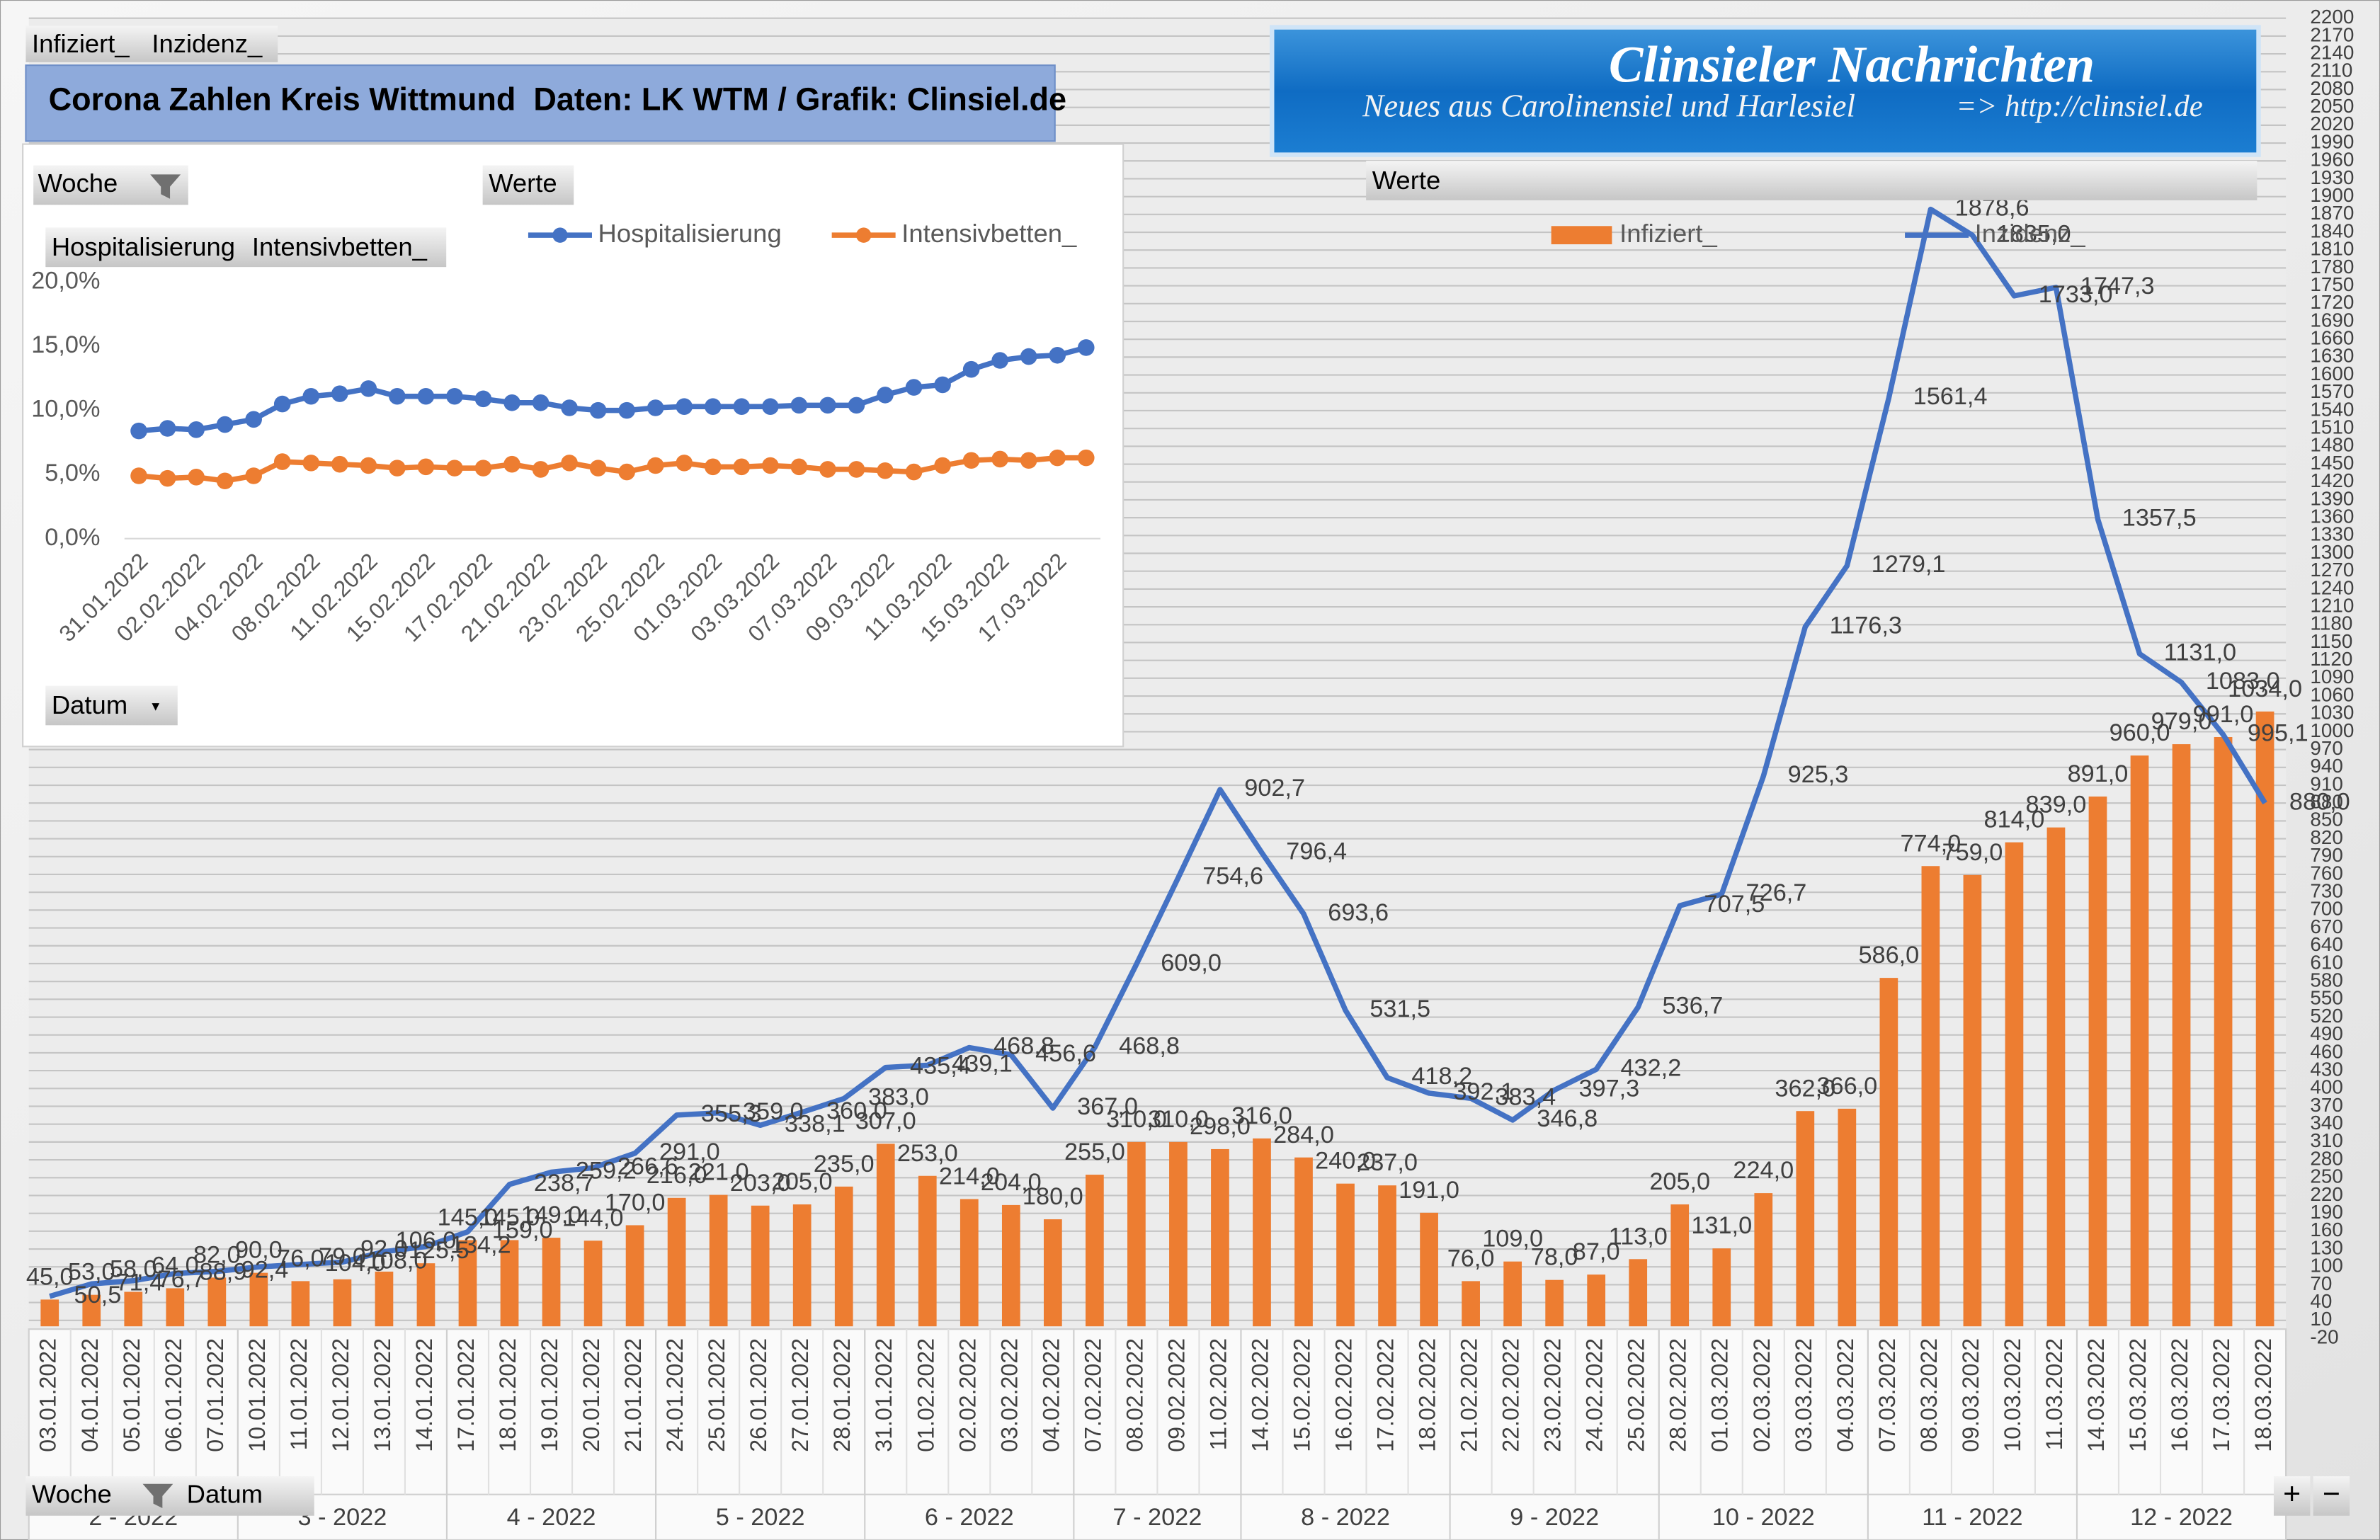  What do you see at coordinates (2056, 806) in the screenshot?
I see `data-label: 839,0` at bounding box center [2056, 806].